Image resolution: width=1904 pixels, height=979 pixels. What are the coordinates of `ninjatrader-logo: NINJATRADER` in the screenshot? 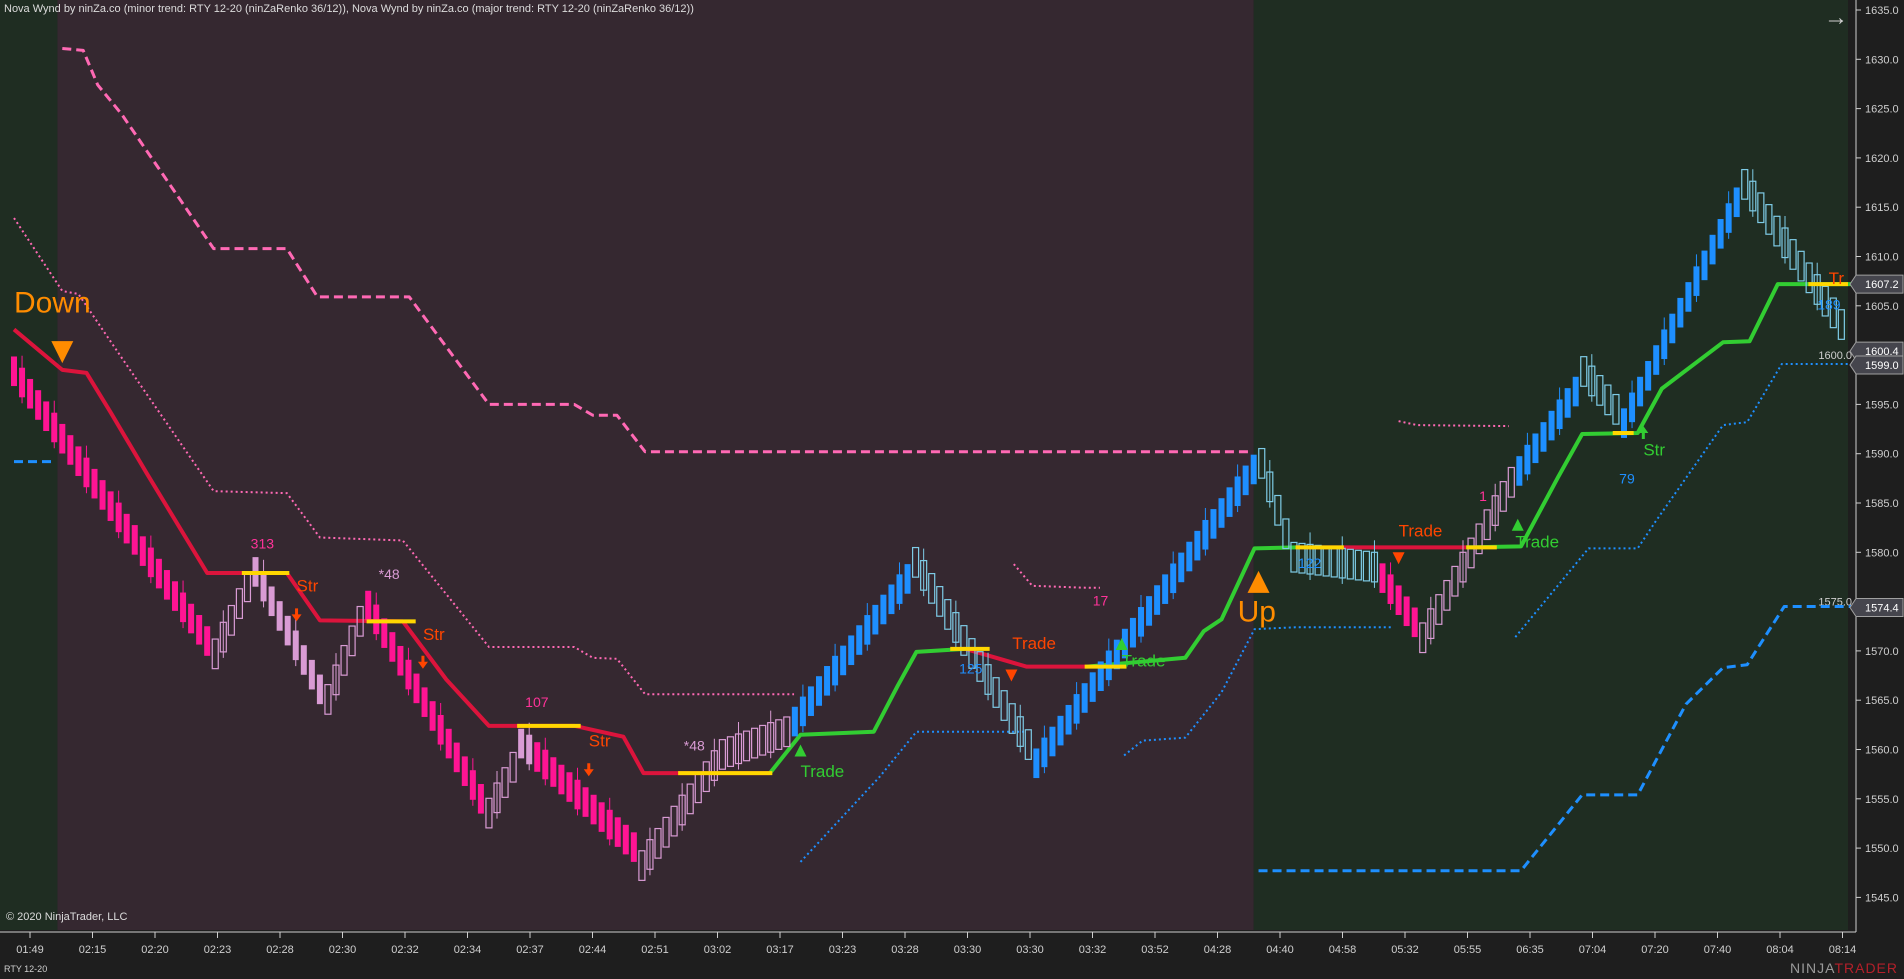 It's located at (1844, 968).